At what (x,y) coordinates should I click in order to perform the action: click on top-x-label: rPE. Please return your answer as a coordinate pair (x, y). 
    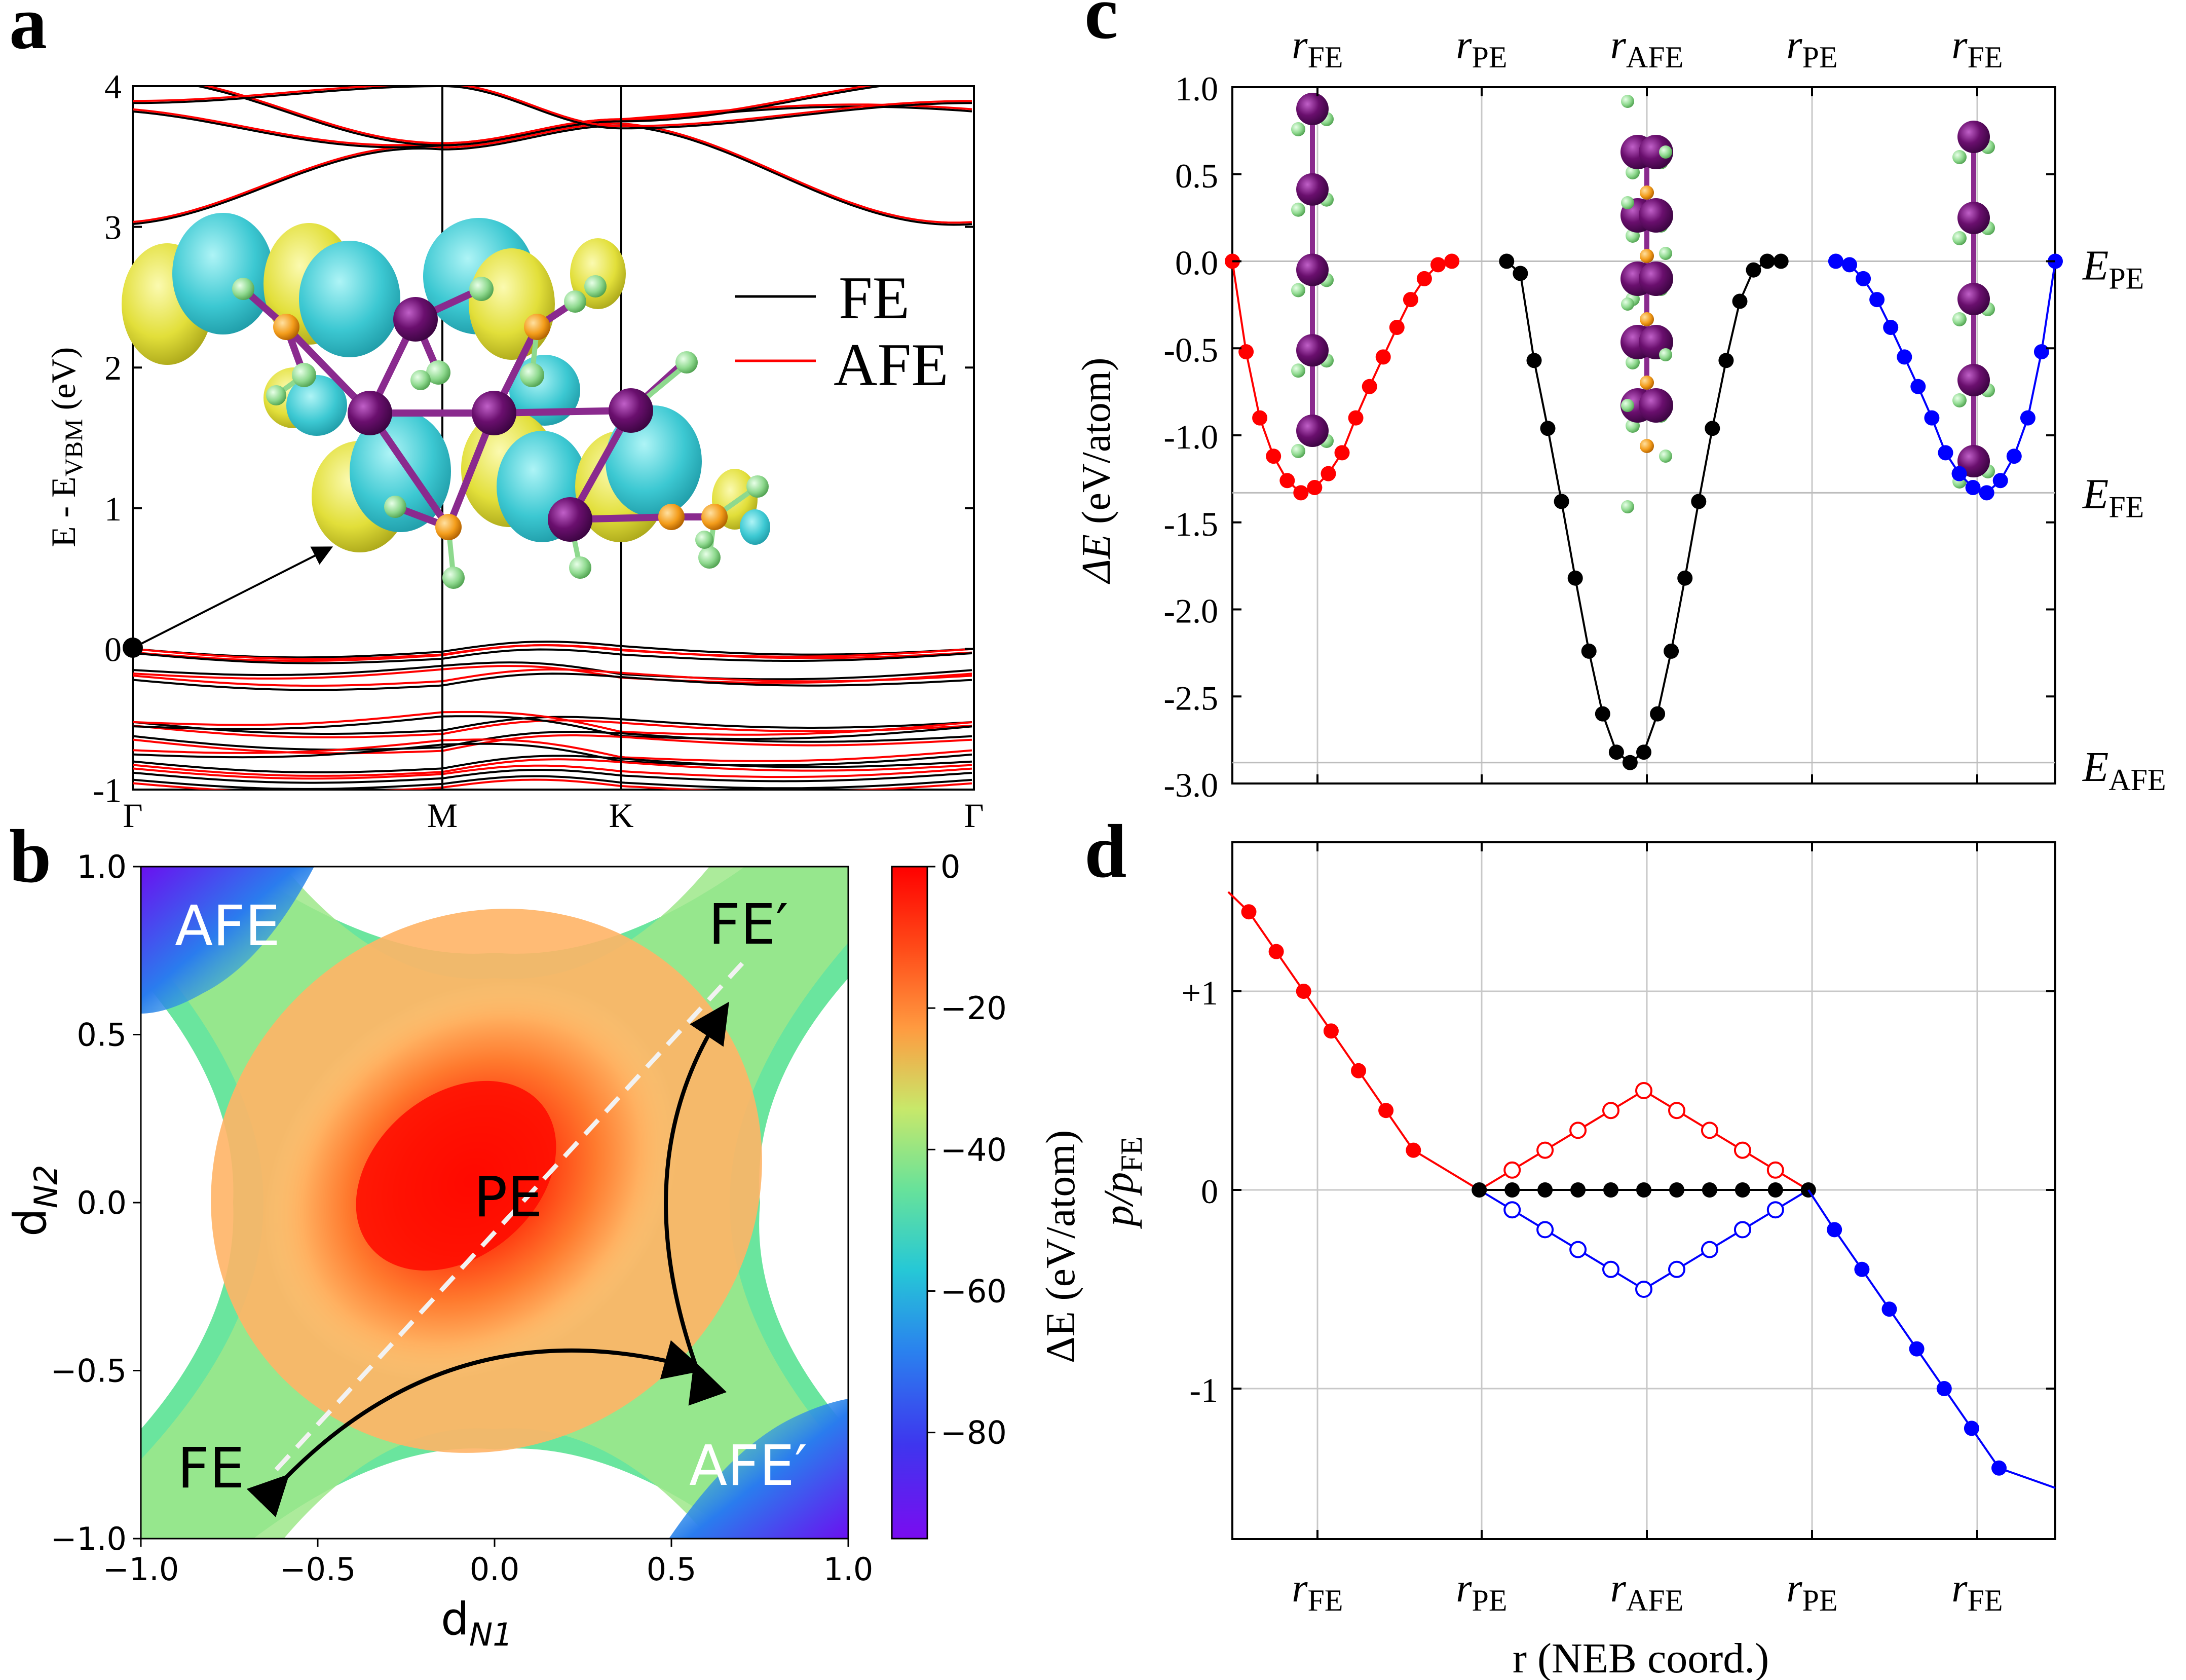
    Looking at the image, I should click on (1481, 48).